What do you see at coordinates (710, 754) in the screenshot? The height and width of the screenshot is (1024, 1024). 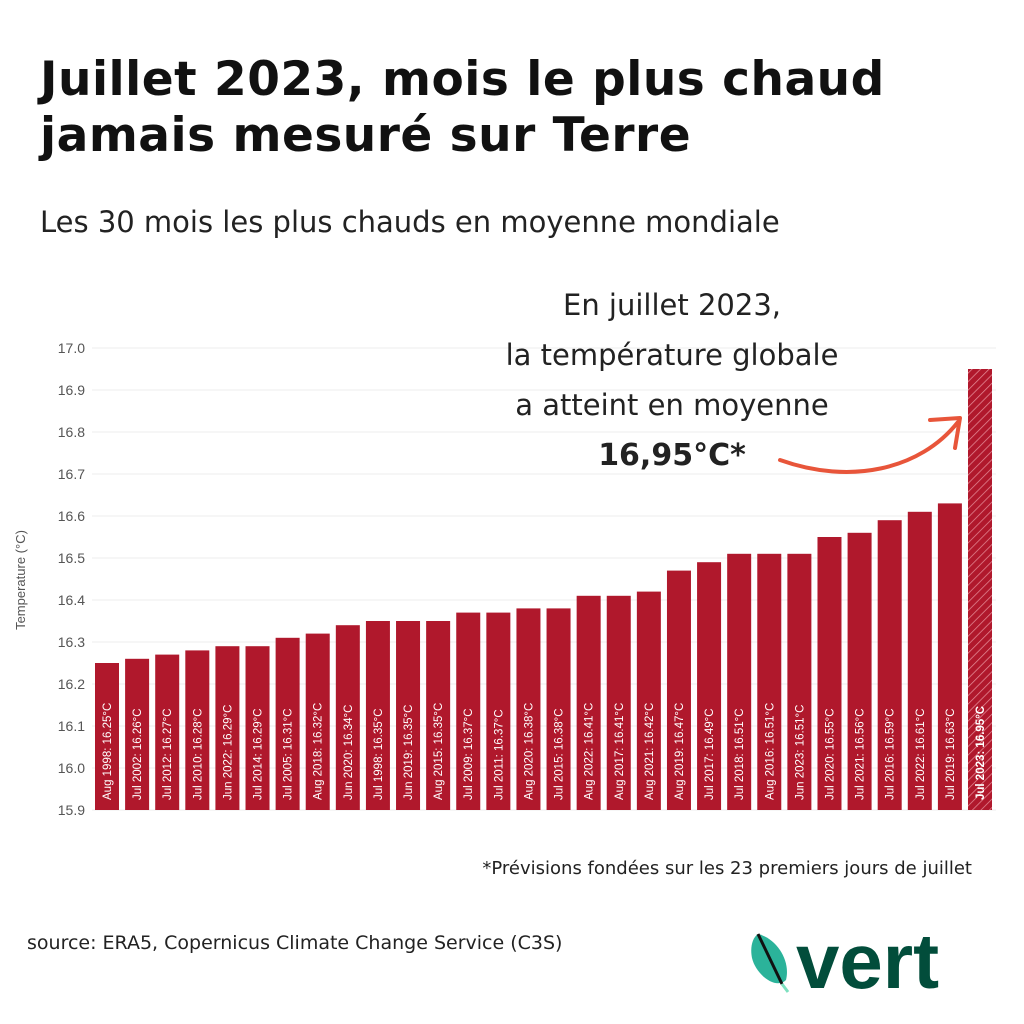 I see `bar-label: Jul 2017: 16.49°C` at bounding box center [710, 754].